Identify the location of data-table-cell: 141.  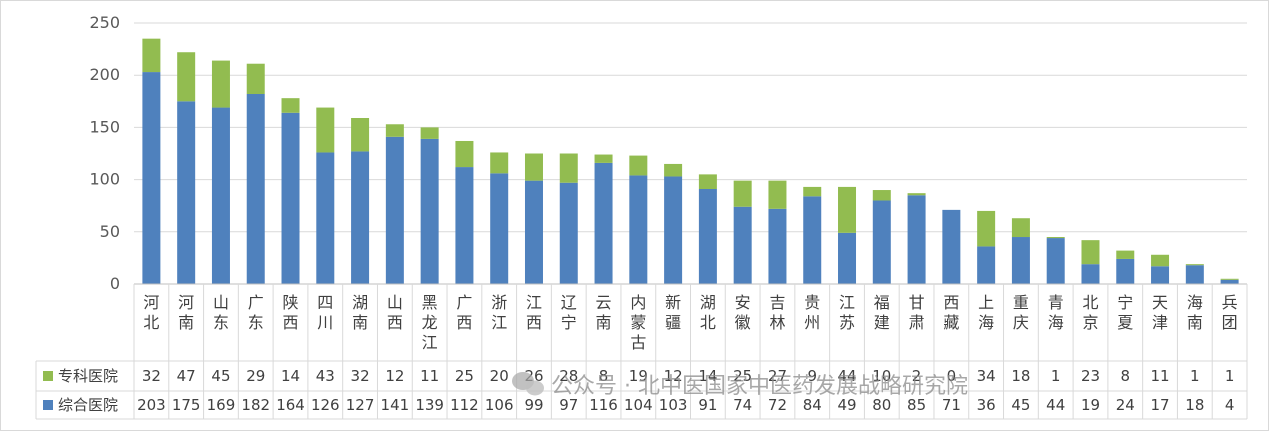
(395, 405).